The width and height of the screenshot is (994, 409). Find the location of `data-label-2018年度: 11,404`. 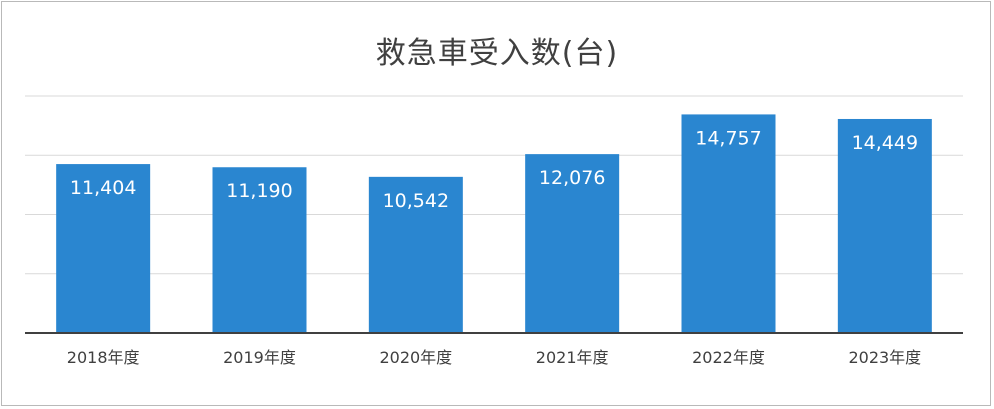

data-label-2018年度: 11,404 is located at coordinates (103, 188).